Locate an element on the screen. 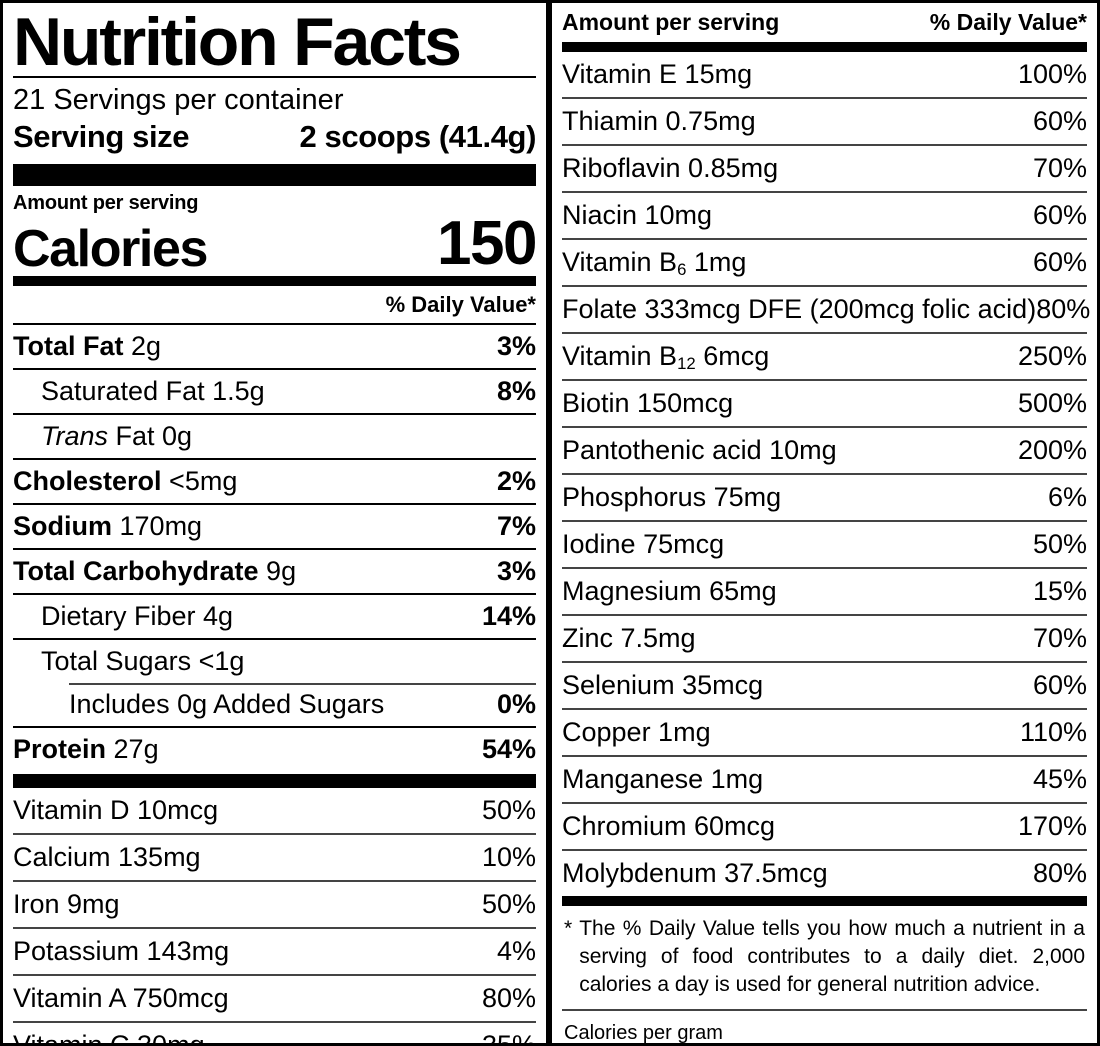  niacin-dv: 60% is located at coordinates (1059, 215).